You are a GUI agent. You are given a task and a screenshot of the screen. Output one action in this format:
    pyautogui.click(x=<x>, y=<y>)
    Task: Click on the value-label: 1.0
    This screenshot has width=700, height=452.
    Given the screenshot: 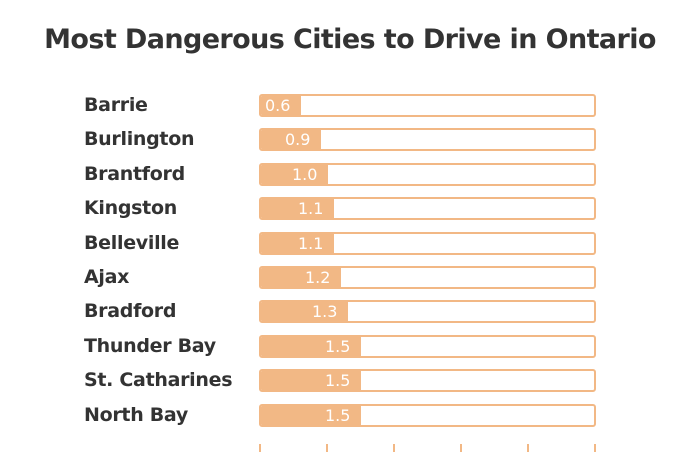 What is the action you would take?
    pyautogui.click(x=305, y=174)
    